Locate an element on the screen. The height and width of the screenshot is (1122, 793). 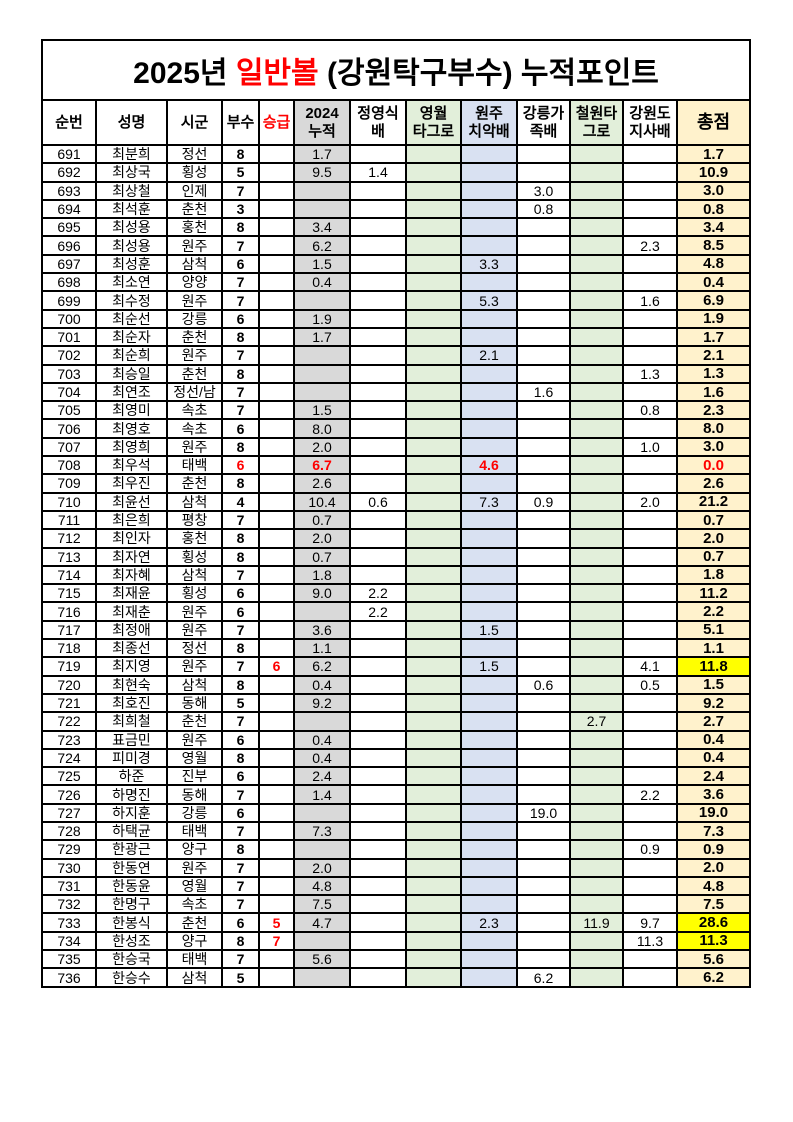
cell-no: 713 is located at coordinates (69, 556).